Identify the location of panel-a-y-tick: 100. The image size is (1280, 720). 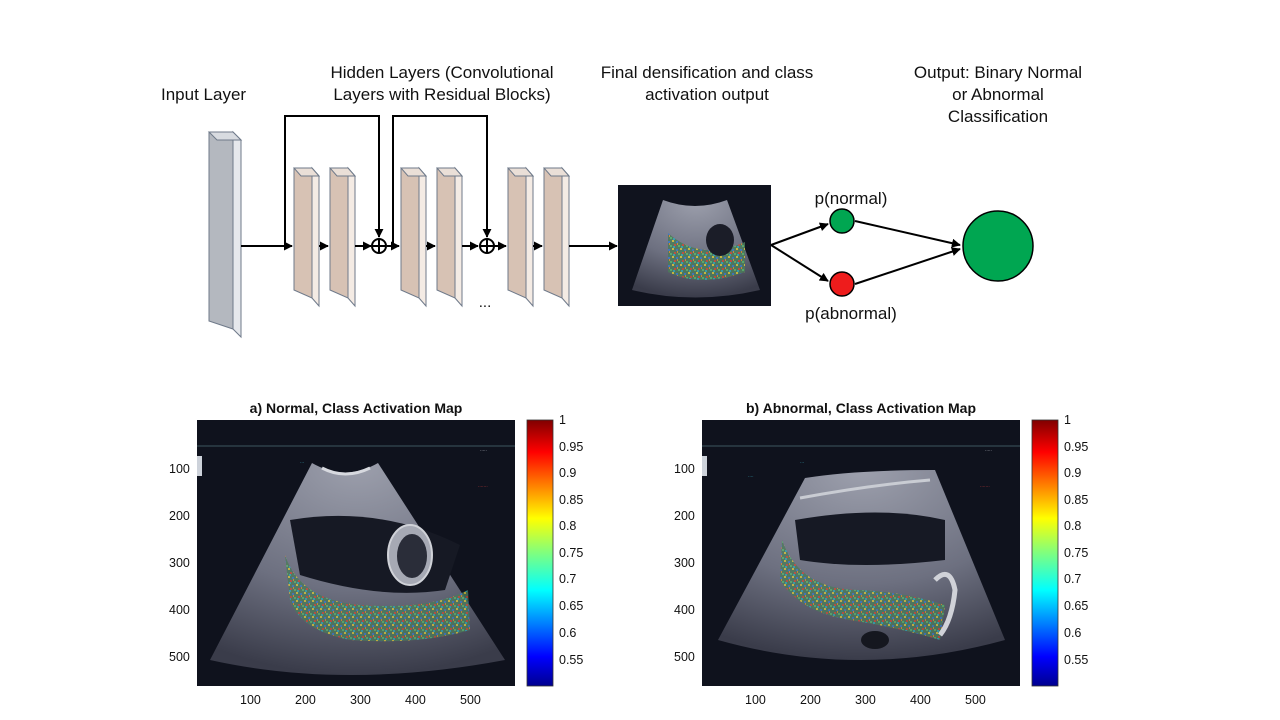
(179, 469).